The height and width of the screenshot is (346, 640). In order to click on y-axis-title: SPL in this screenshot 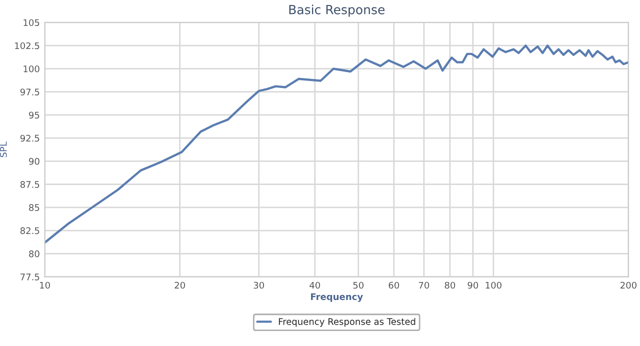, I will do `click(3, 150)`.